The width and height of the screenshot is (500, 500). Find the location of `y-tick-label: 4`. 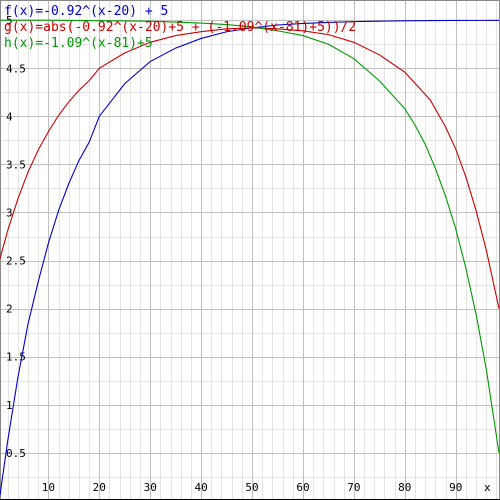

y-tick-label: 4 is located at coordinates (9, 116).